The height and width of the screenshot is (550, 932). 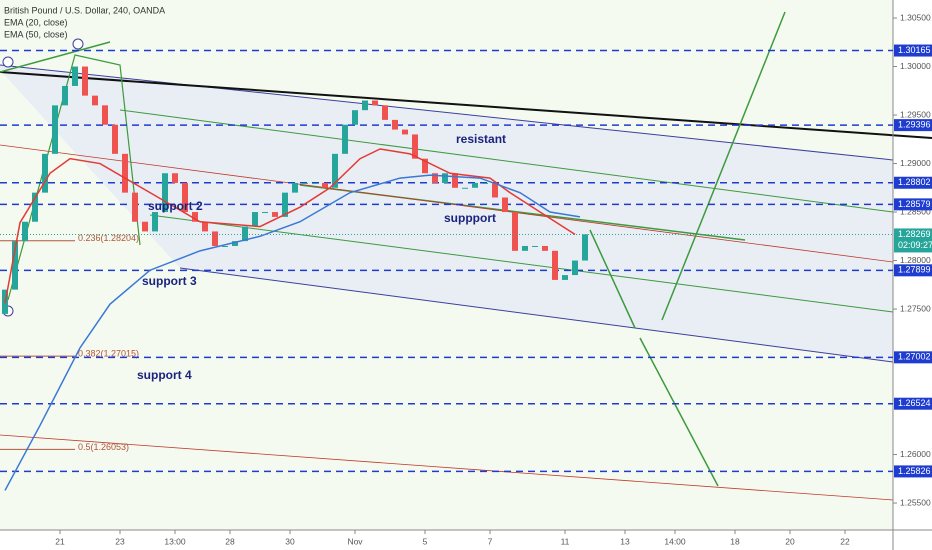 What do you see at coordinates (103, 447) in the screenshot?
I see `fib-label: 0.5(1.26053)` at bounding box center [103, 447].